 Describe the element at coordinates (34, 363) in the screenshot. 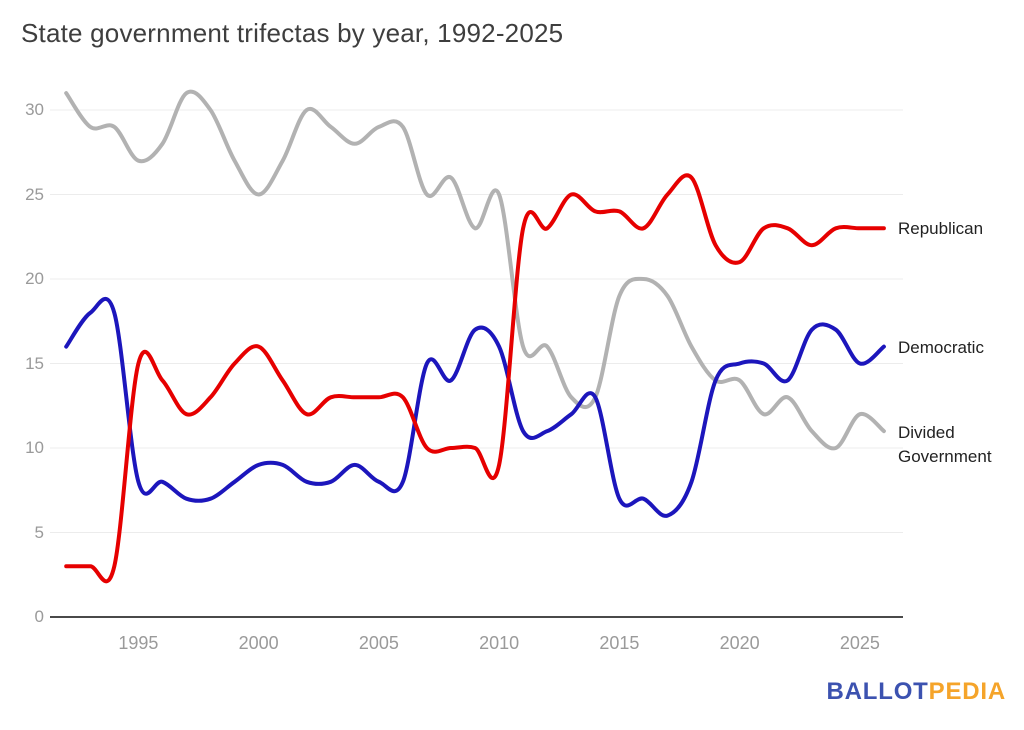

I see `y-tick-label-15: 15` at that location.